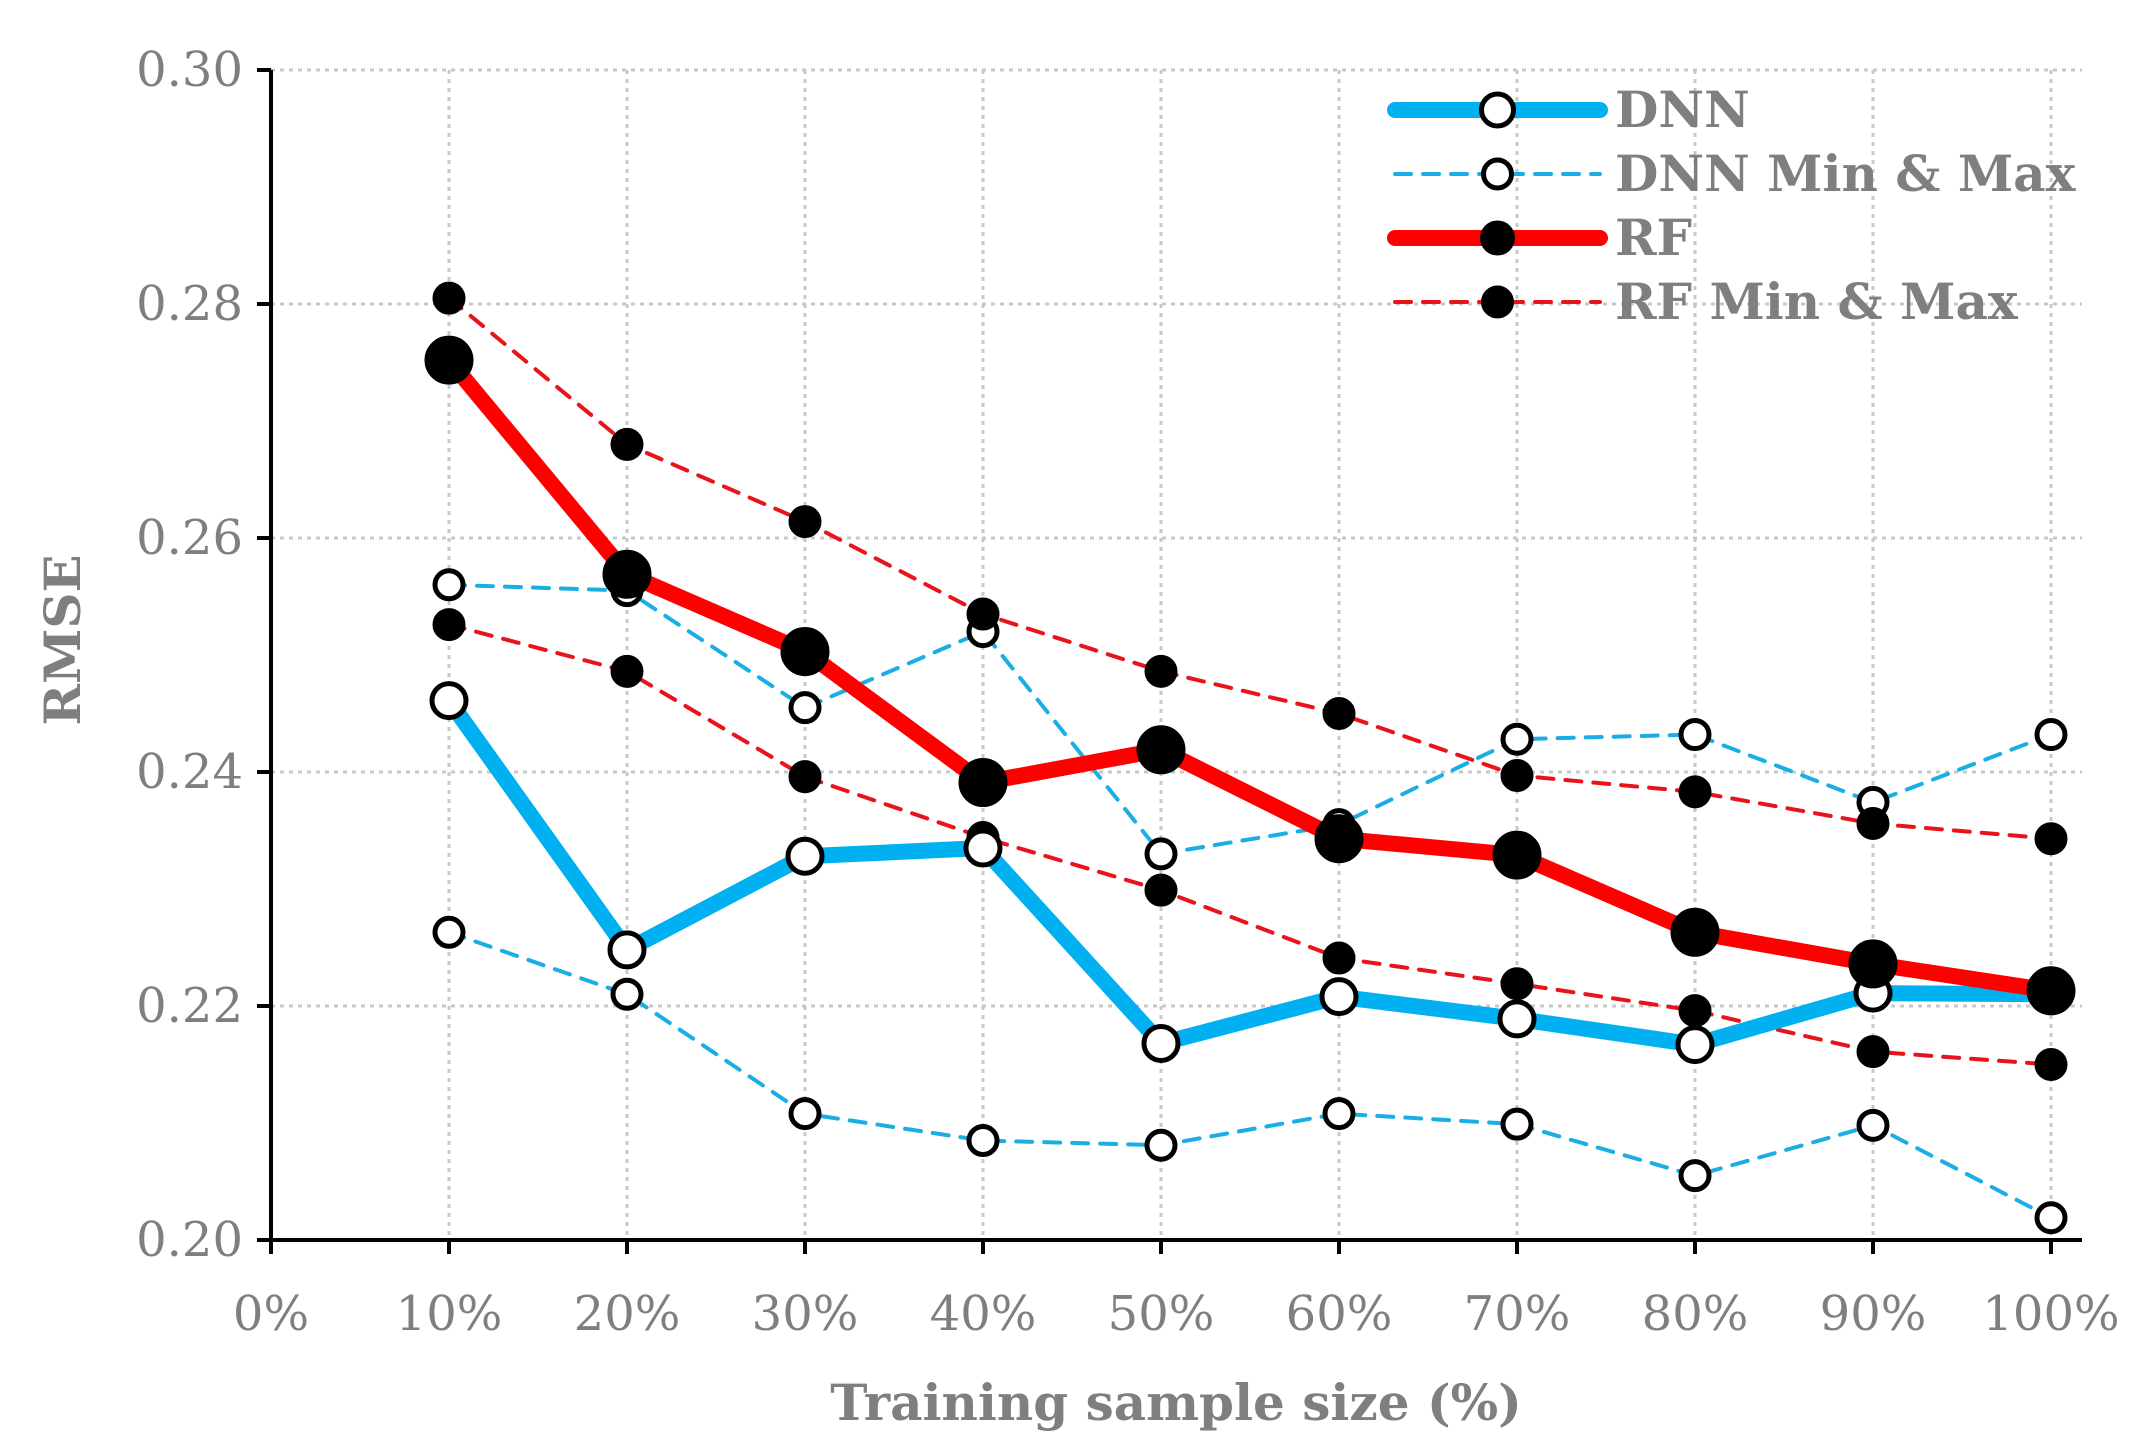 Image resolution: width=2146 pixels, height=1455 pixels. I want to click on y-tick-label: 0.26, so click(189, 538).